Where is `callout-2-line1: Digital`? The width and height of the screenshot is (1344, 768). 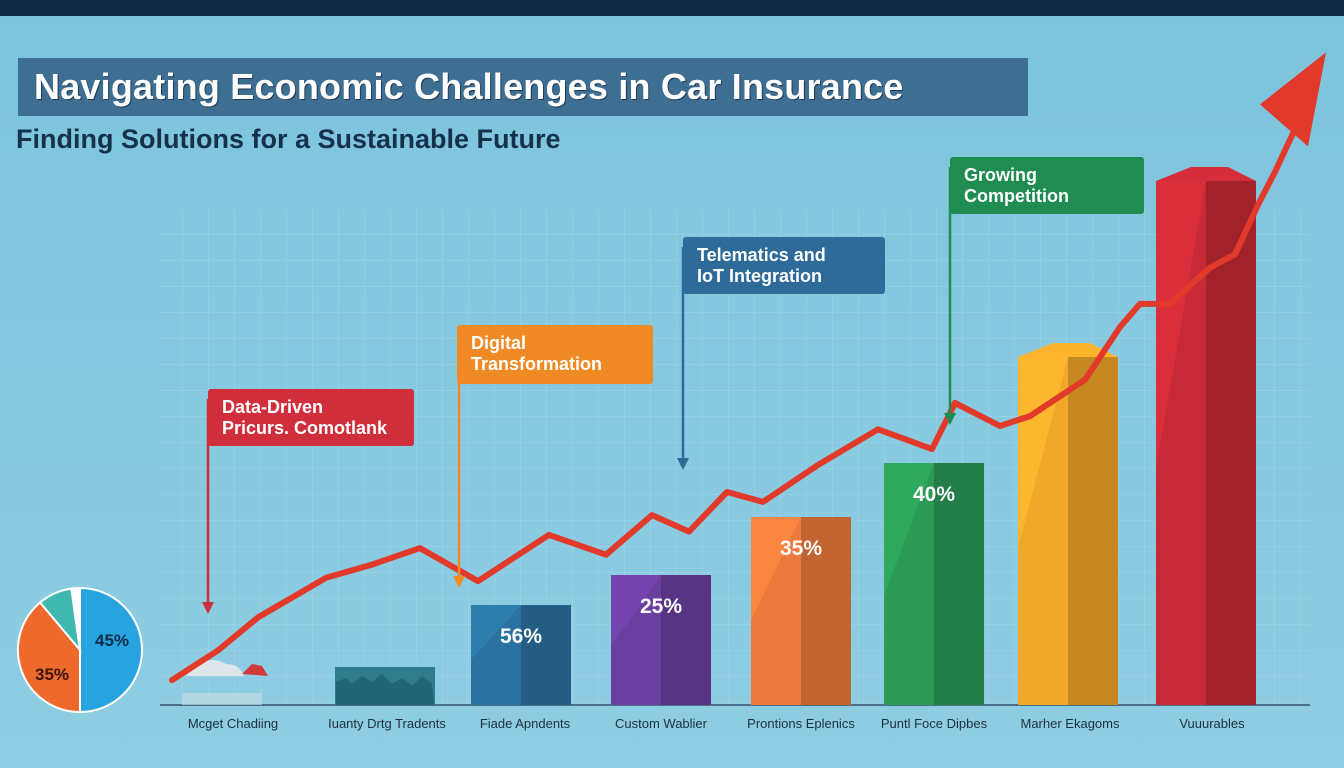
callout-2-line1: Digital is located at coordinates (498, 343).